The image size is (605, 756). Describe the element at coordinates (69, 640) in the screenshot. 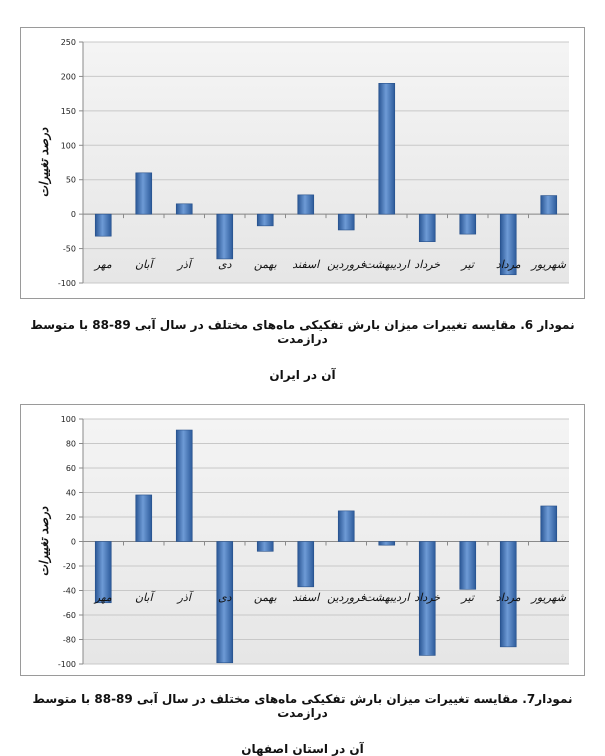

I see `chart-2-ytick-label: -80` at that location.